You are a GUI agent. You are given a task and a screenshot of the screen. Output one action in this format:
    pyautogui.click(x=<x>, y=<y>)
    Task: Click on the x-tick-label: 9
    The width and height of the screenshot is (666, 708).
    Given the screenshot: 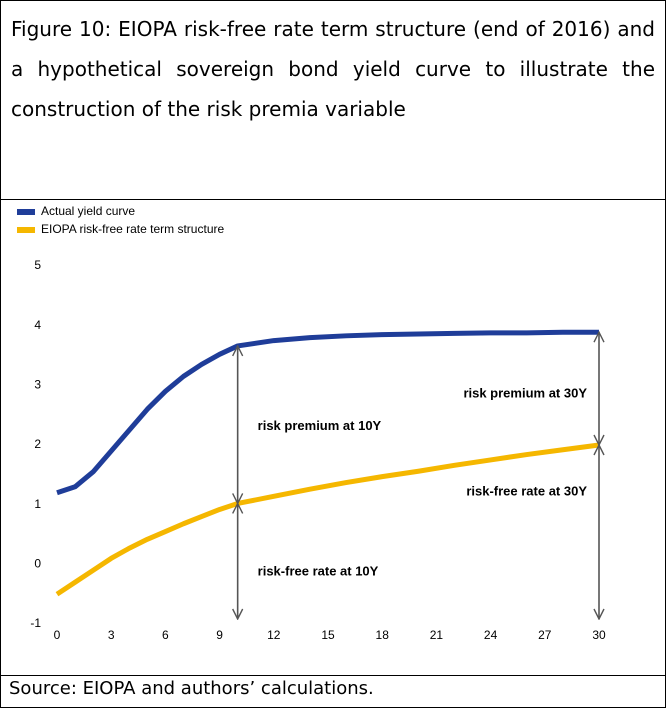 What is the action you would take?
    pyautogui.click(x=219, y=635)
    